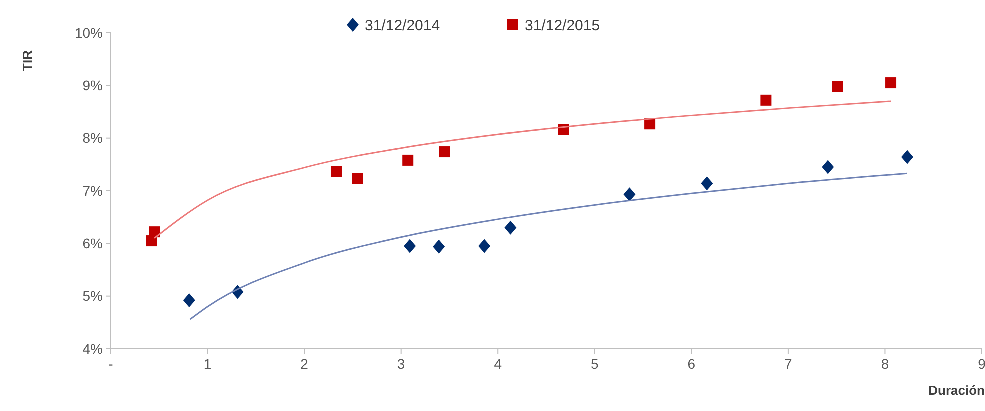 The height and width of the screenshot is (411, 985). What do you see at coordinates (956, 390) in the screenshot?
I see `x-axis-title: Duración` at bounding box center [956, 390].